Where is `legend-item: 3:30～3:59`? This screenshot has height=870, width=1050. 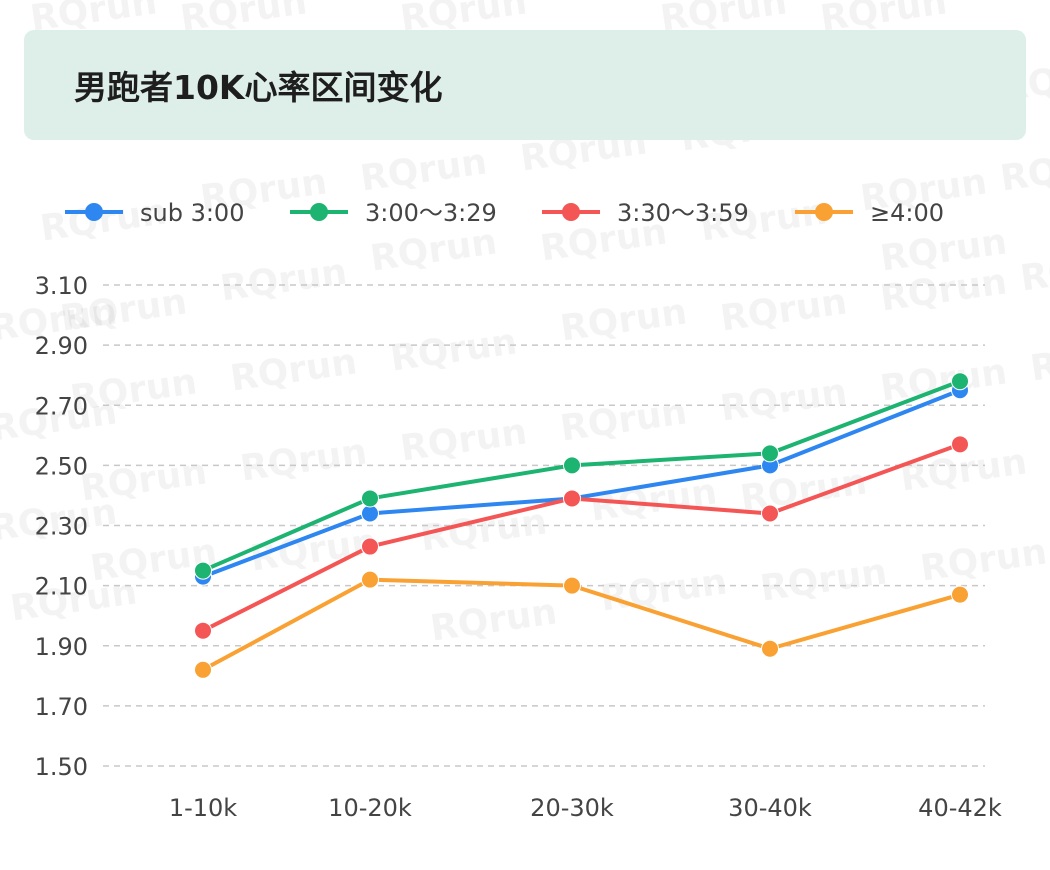
legend-item: 3:30～3:59 is located at coordinates (645, 213).